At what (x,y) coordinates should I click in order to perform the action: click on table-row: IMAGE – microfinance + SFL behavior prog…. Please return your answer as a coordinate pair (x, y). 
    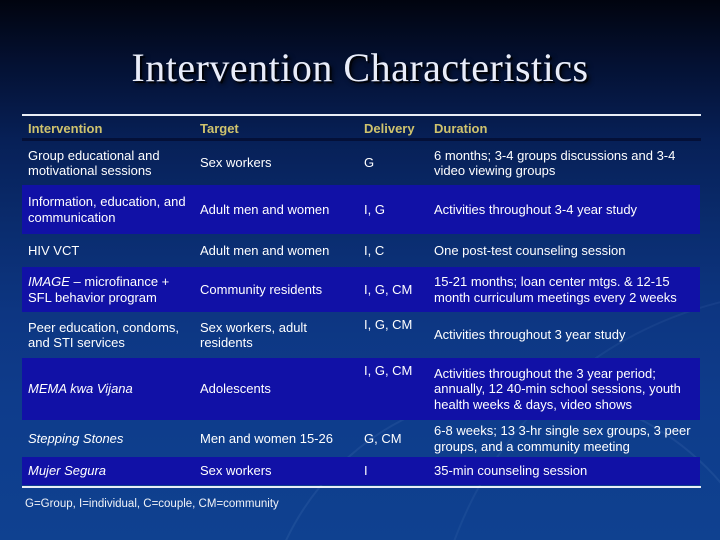
    Looking at the image, I should click on (361, 289).